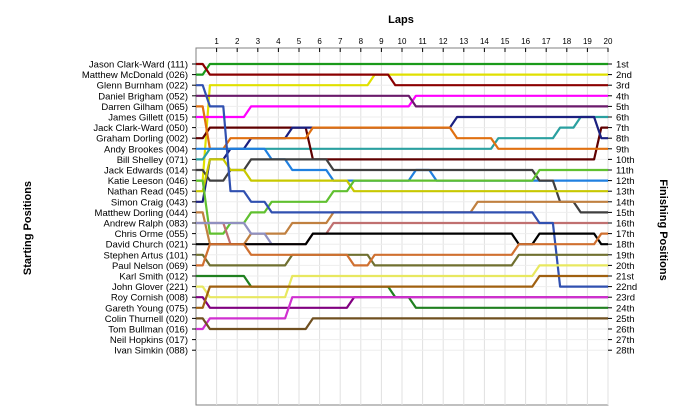  I want to click on finishing-position-label: 2nd, so click(624, 75).